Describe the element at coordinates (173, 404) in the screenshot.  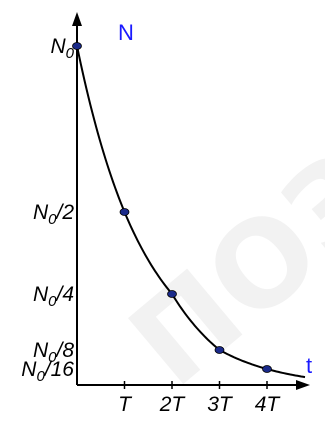
I see `x-tick-label: 2T` at that location.